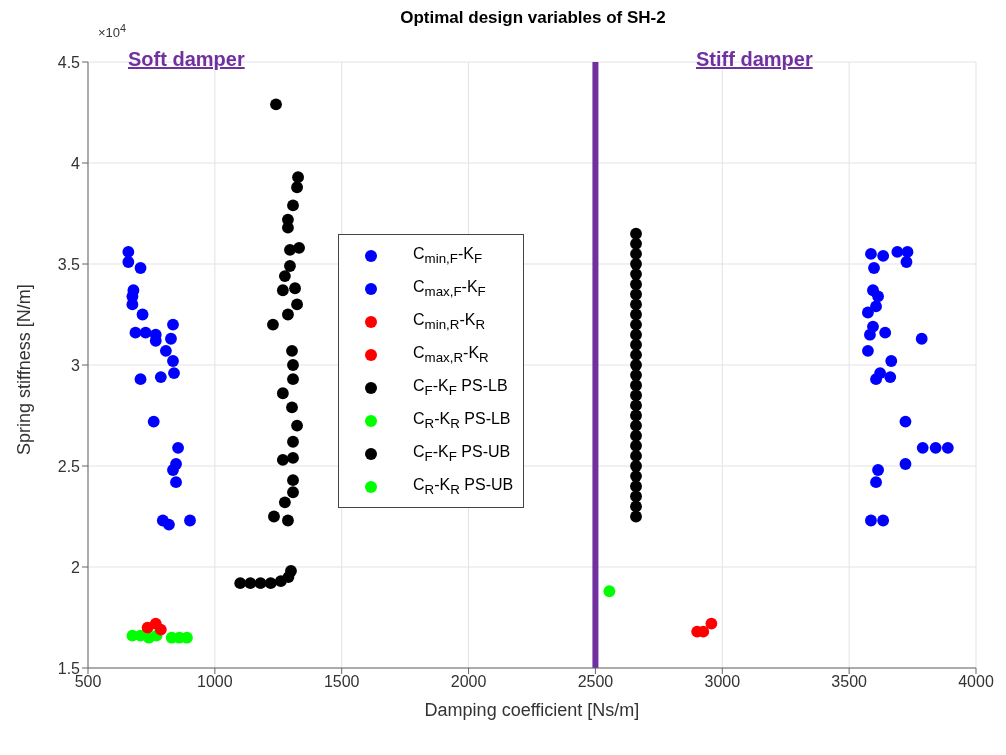 The image size is (1006, 755). Describe the element at coordinates (460, 387) in the screenshot. I see `legend-label: C$_{F}$-K$_{F}$ PS-LB` at that location.